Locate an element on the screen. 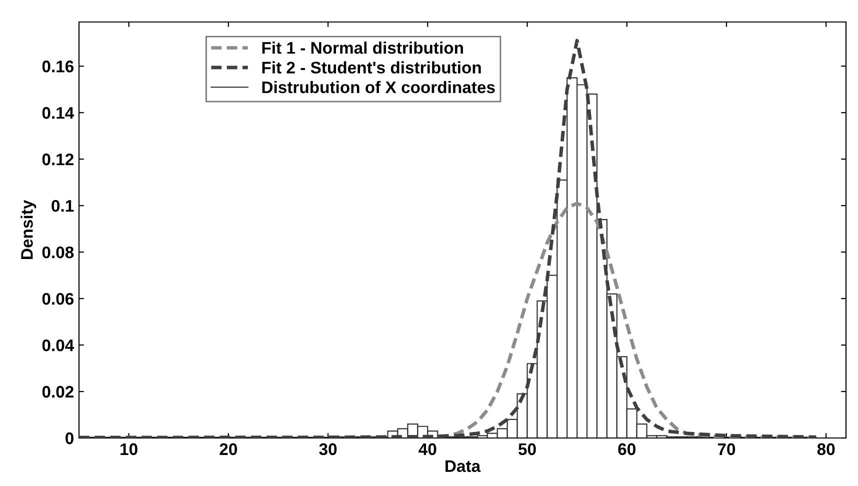 This screenshot has width=858, height=486. x-tick-label: 70 is located at coordinates (727, 449).